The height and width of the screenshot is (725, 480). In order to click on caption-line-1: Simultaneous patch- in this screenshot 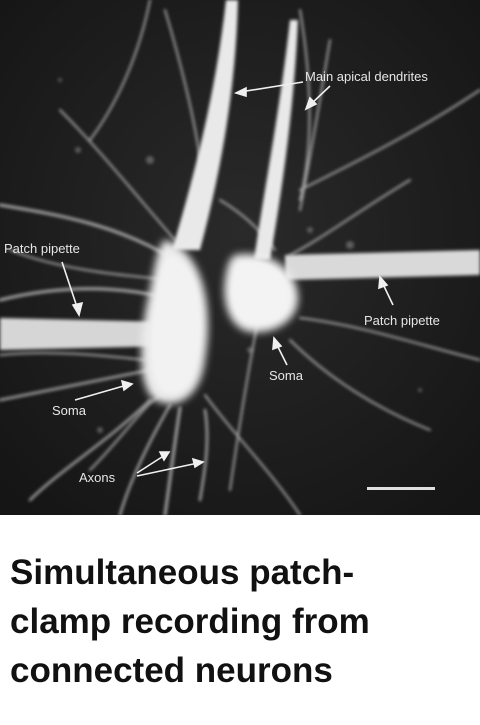, I will do `click(182, 572)`.